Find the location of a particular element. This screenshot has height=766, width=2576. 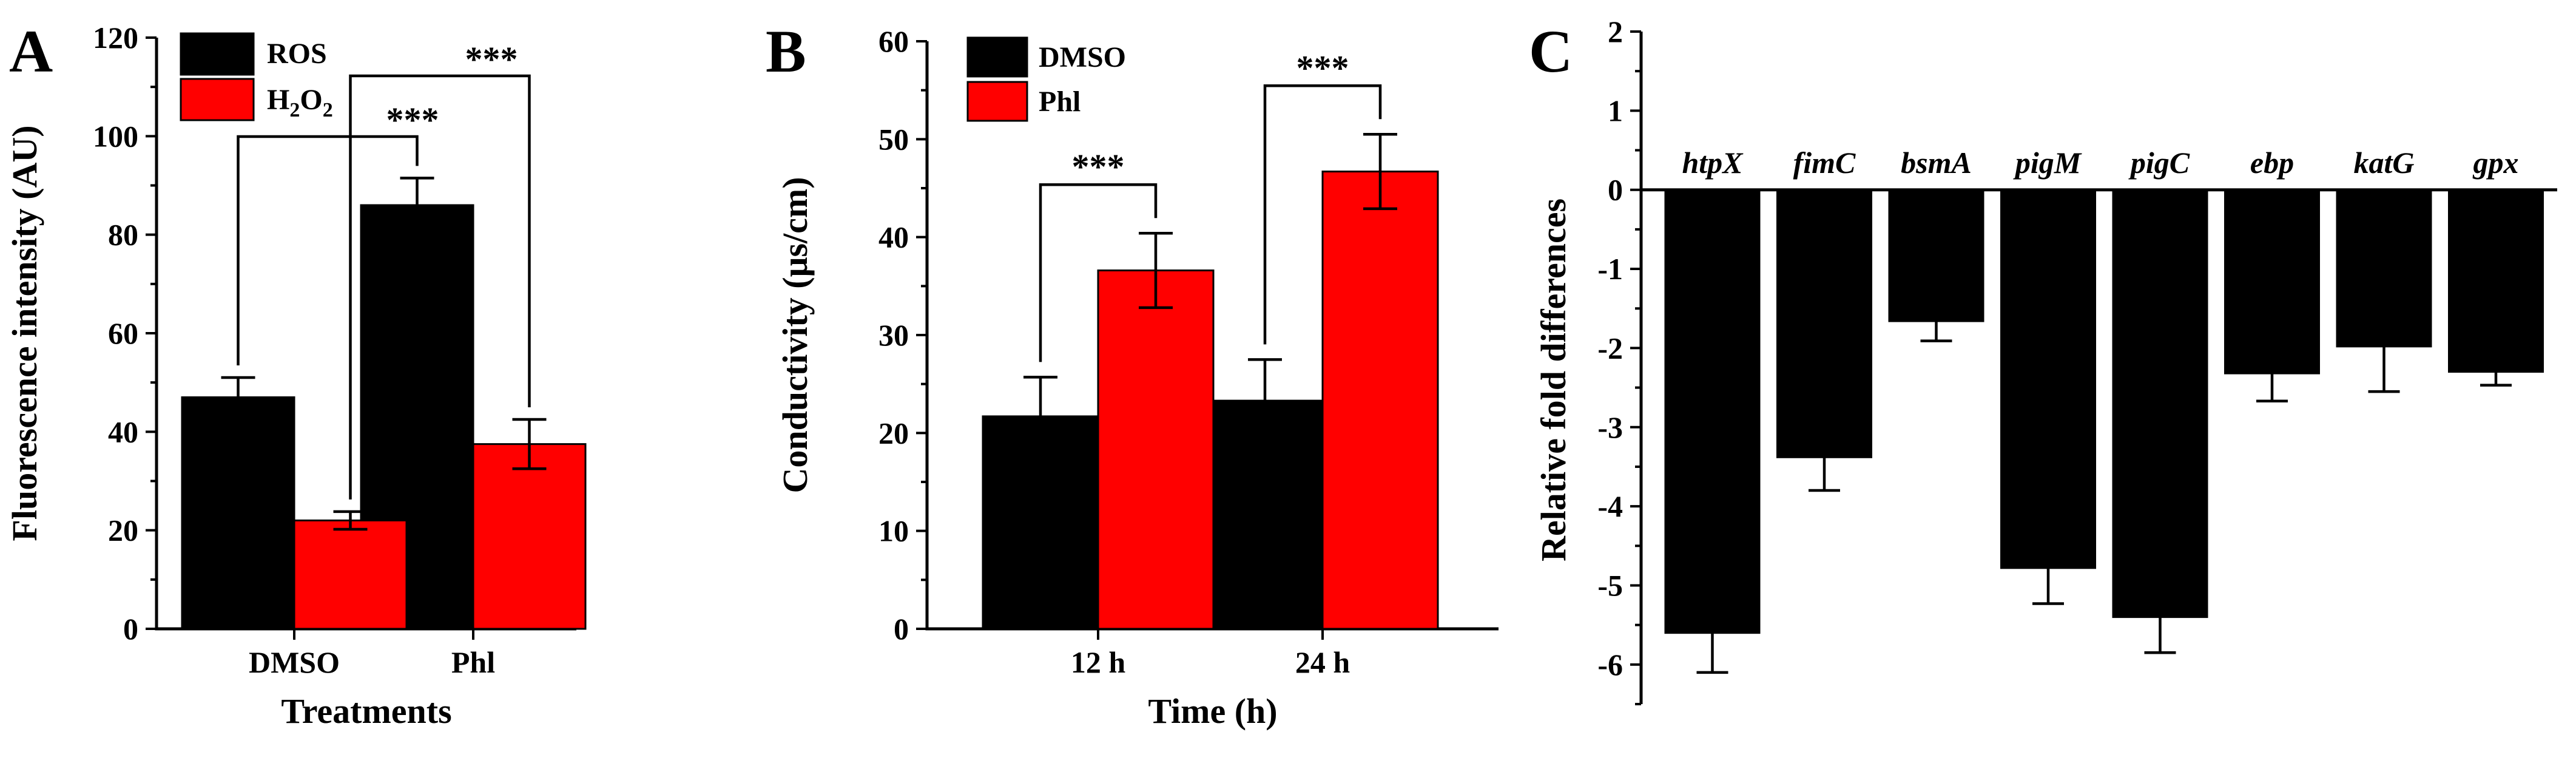

legend-label-phl: Phl is located at coordinates (1060, 102).